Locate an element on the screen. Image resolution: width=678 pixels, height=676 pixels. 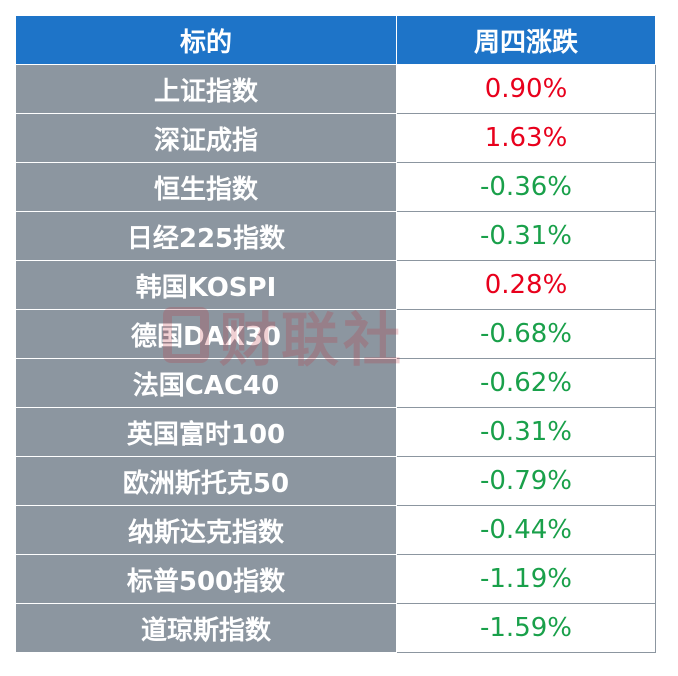
table-row: 日经225指数 -0.31% is located at coordinates (335, 236).